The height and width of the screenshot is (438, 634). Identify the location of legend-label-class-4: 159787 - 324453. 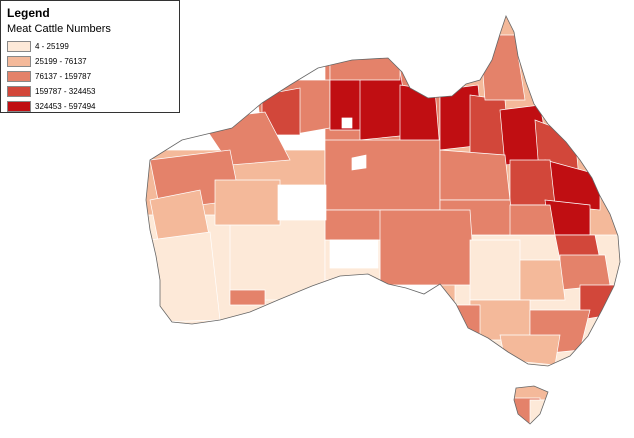
(65, 91).